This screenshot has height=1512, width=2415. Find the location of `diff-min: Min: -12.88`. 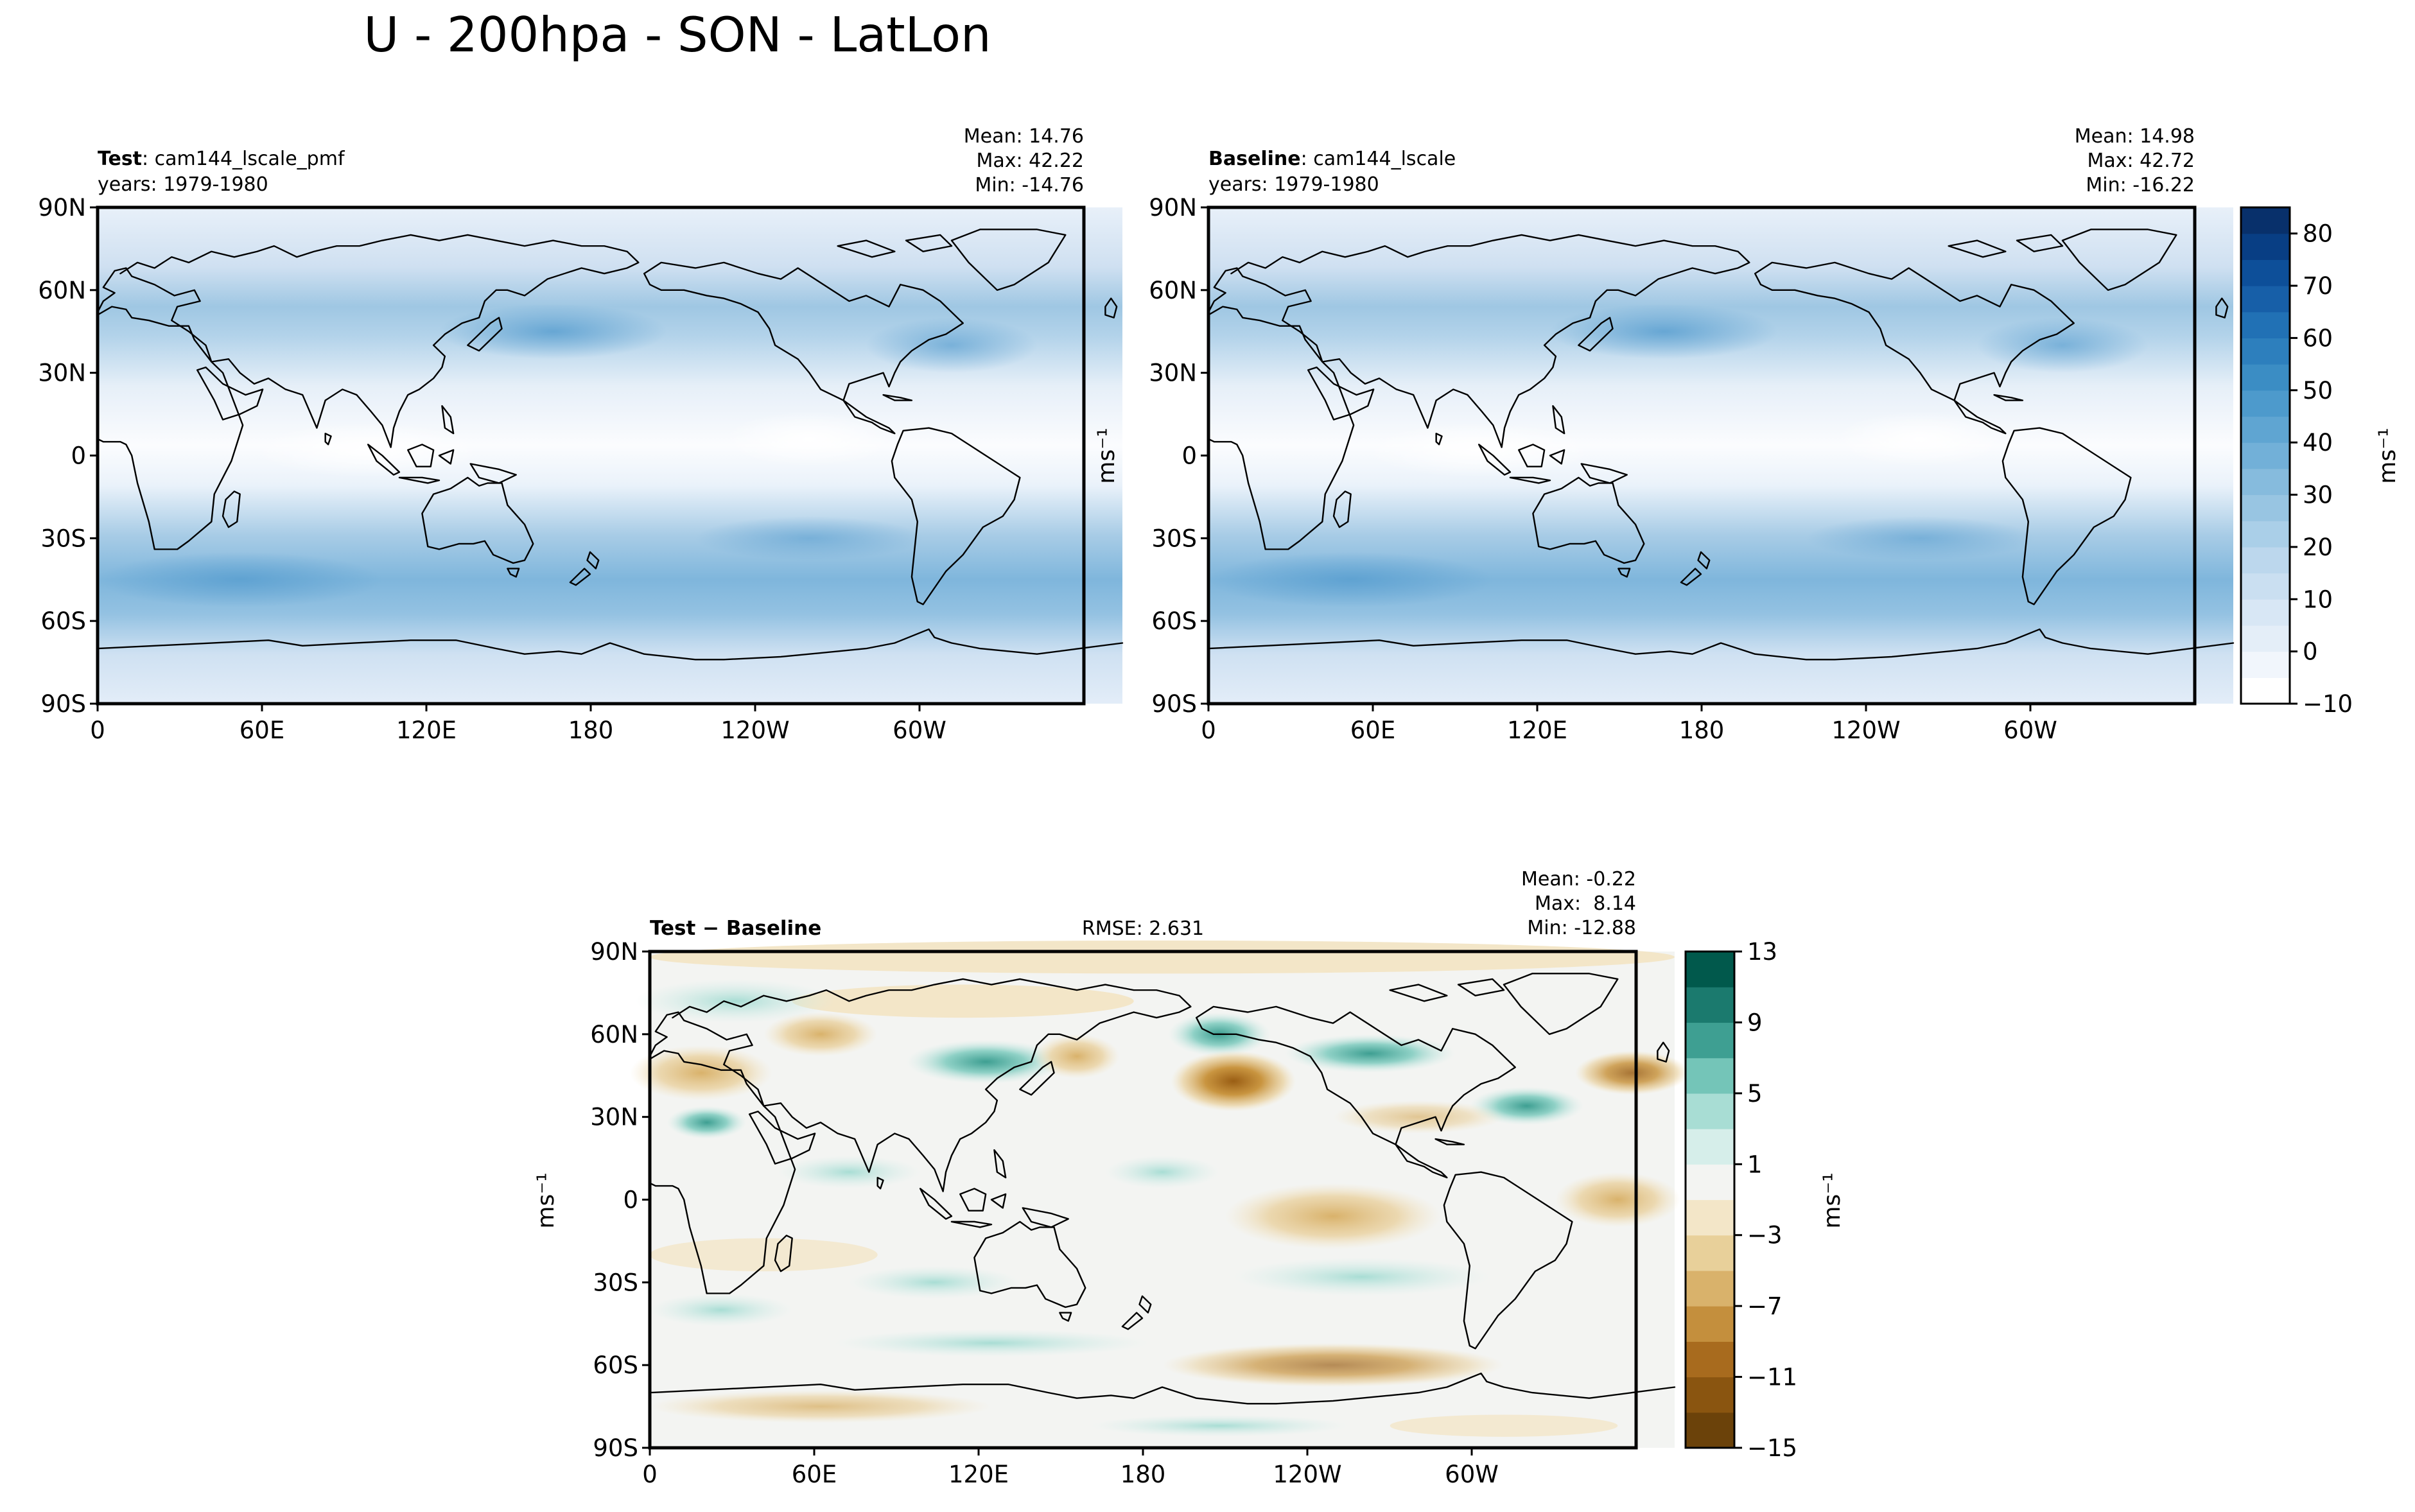

diff-min: Min: -12.88 is located at coordinates (1582, 928).